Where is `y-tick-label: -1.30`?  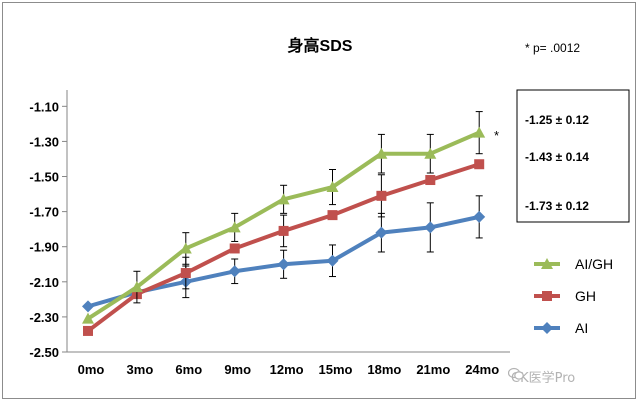 y-tick-label: -1.30 is located at coordinates (44, 141).